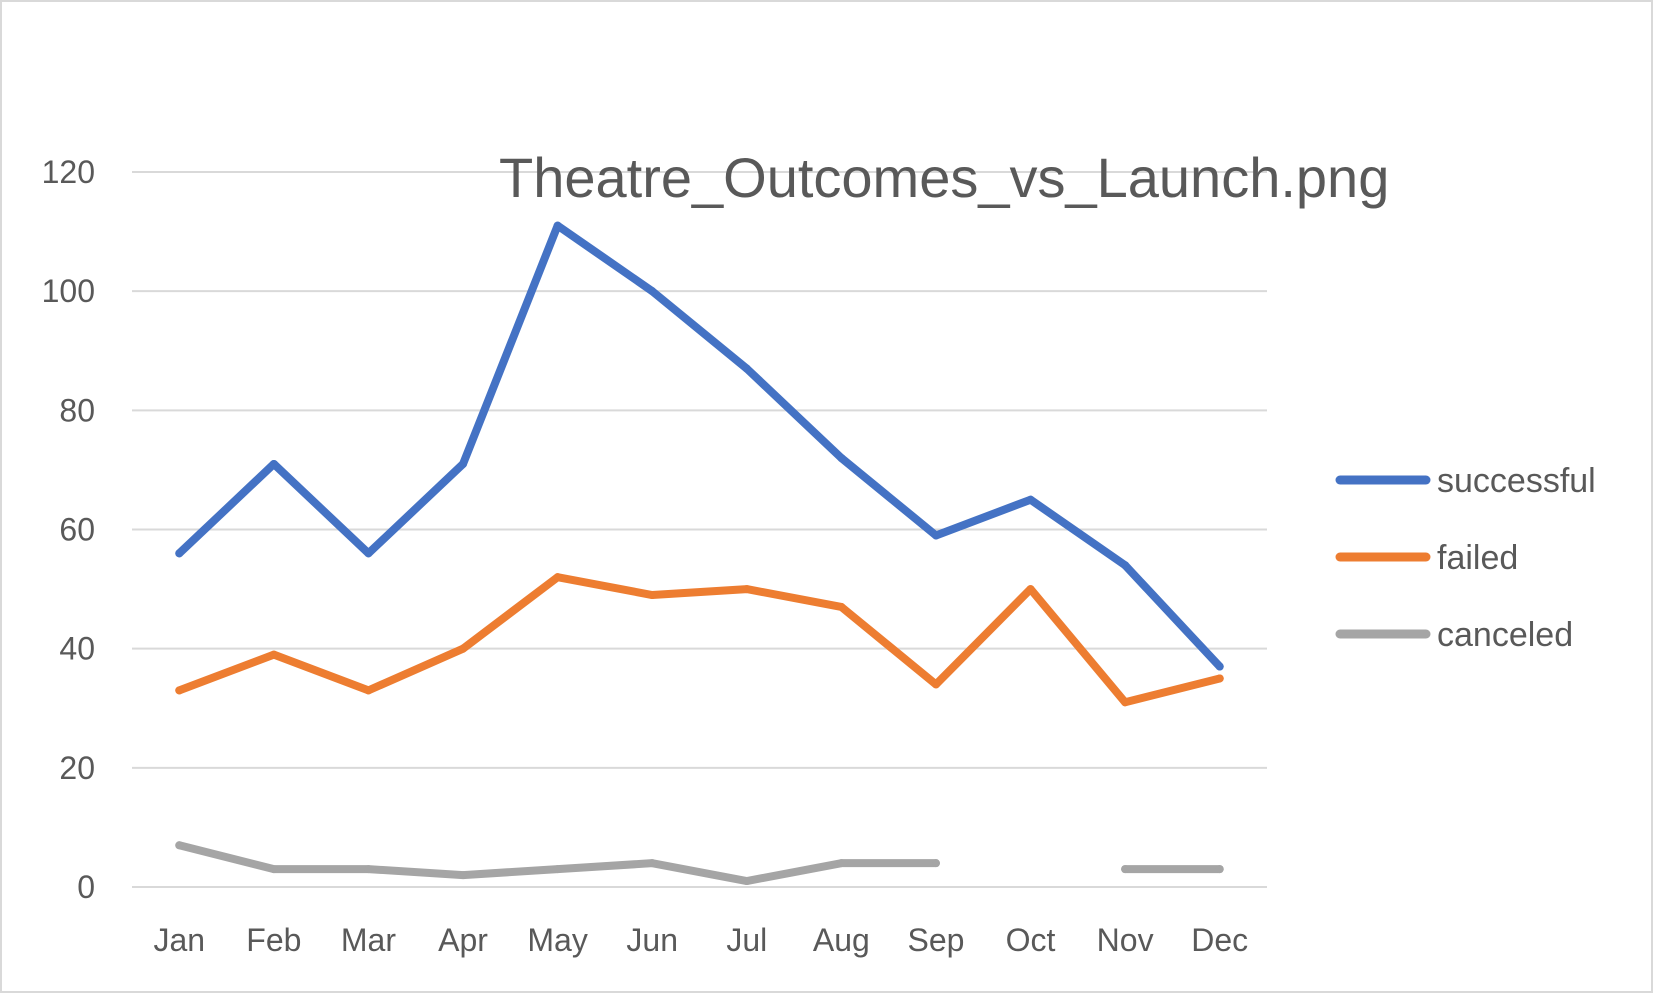 The width and height of the screenshot is (1653, 995). What do you see at coordinates (557, 940) in the screenshot?
I see `x-tick-label: May` at bounding box center [557, 940].